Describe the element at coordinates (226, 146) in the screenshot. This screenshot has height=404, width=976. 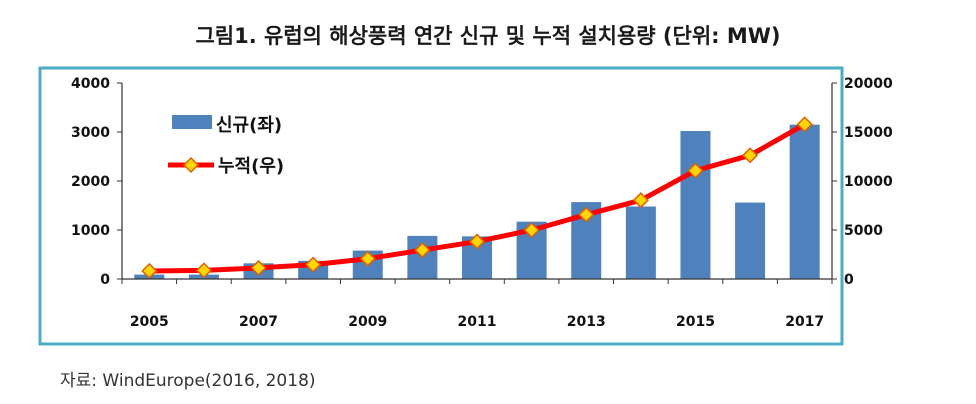
I see `legend: 신규(좌) 누적(우)` at that location.